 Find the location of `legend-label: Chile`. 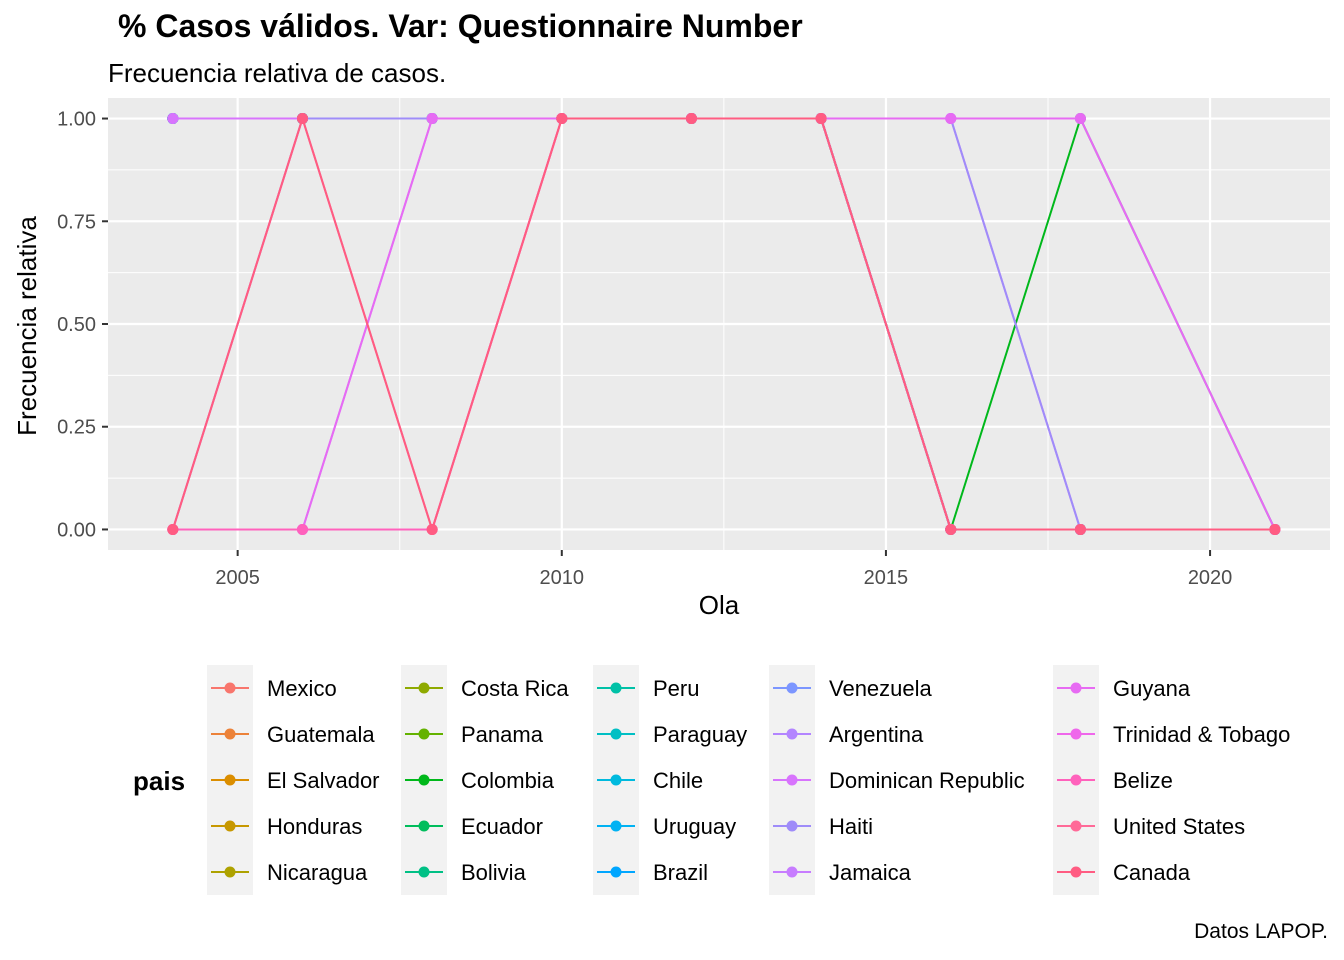

legend-label: Chile is located at coordinates (678, 780).